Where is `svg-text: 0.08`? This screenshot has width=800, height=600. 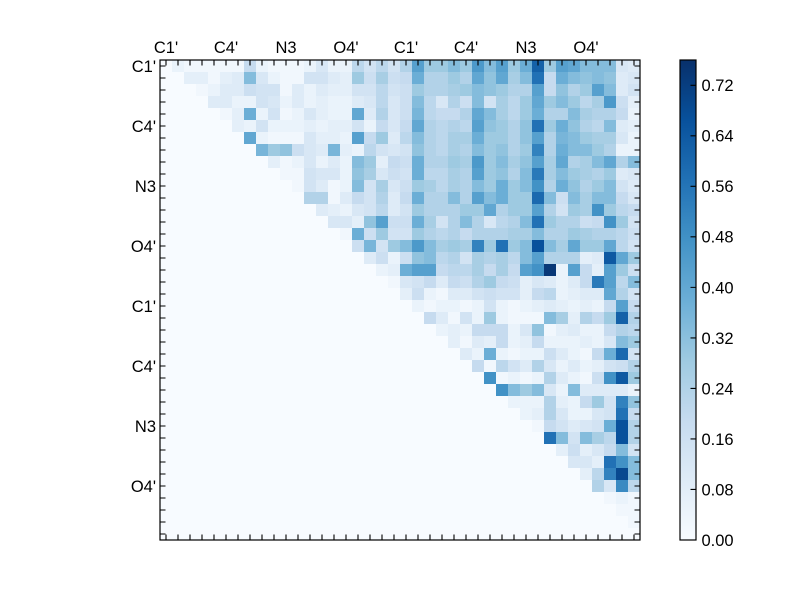 svg-text: 0.08 is located at coordinates (718, 490).